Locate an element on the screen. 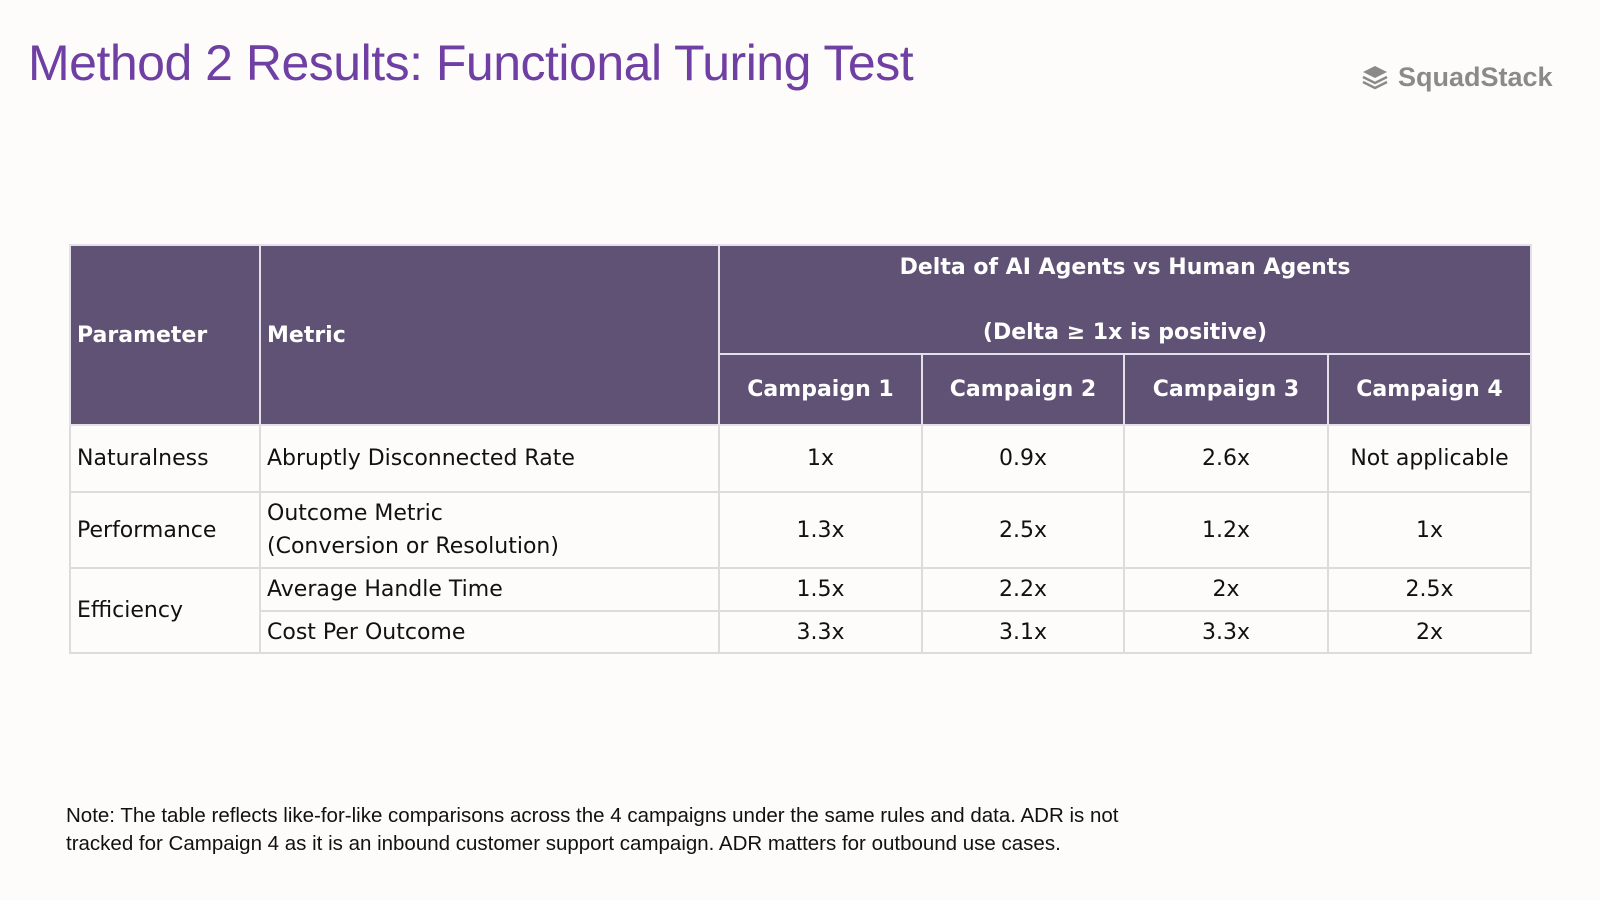 This screenshot has width=1600, height=900. metric-cell: Abruptly Disconnected Rate is located at coordinates (489, 458).